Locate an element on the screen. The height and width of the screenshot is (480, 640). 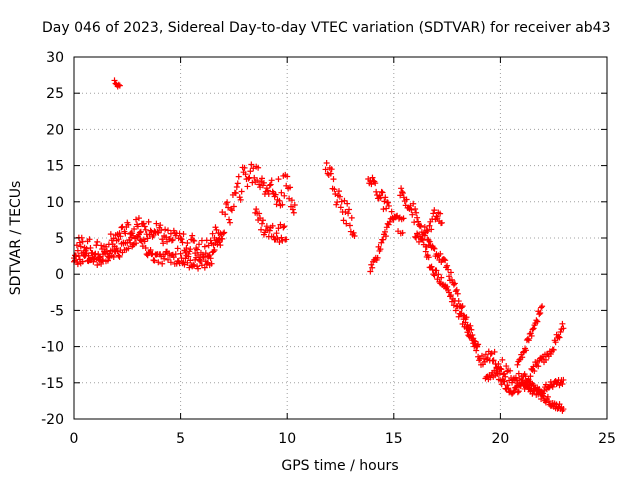
y-axis-label: SDTVAR / TECUs is located at coordinates (16, 238).